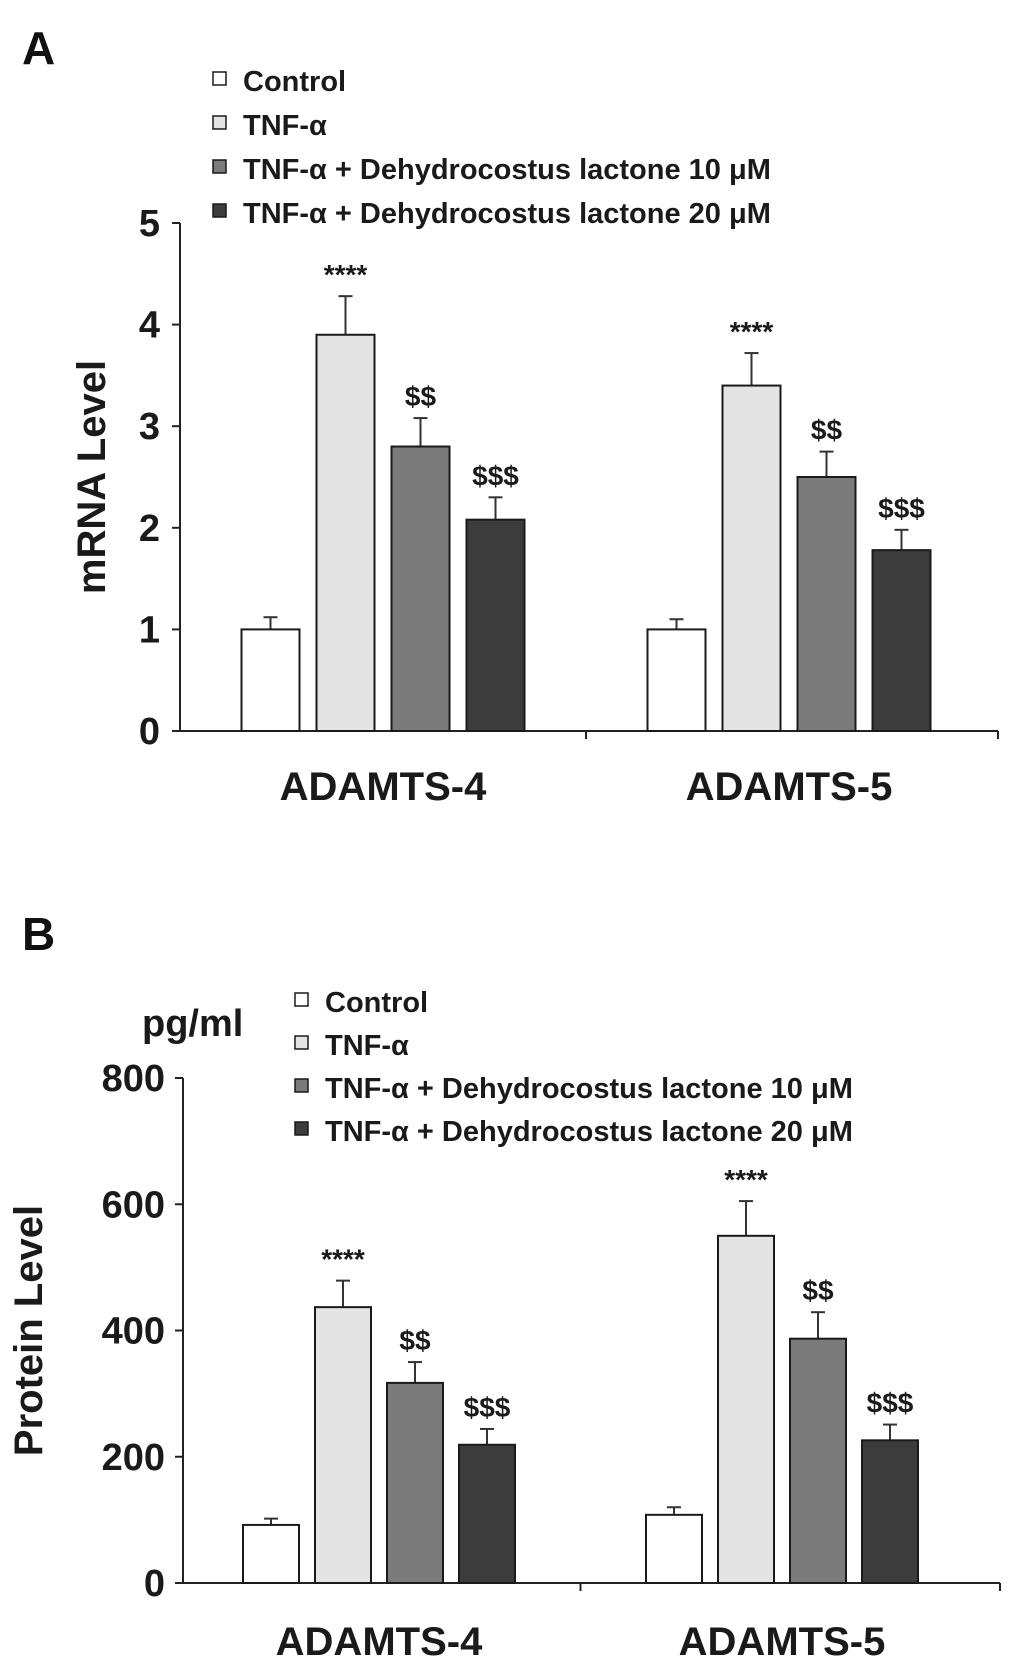  Describe the element at coordinates (133, 1079) in the screenshot. I see `y-tick-label: 800` at that location.